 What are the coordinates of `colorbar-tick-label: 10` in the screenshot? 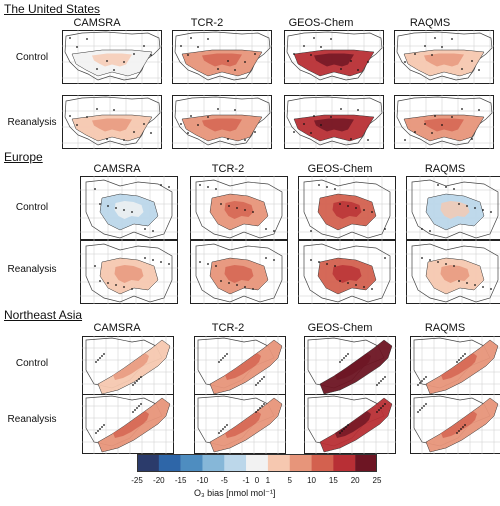 It's located at (311, 480).